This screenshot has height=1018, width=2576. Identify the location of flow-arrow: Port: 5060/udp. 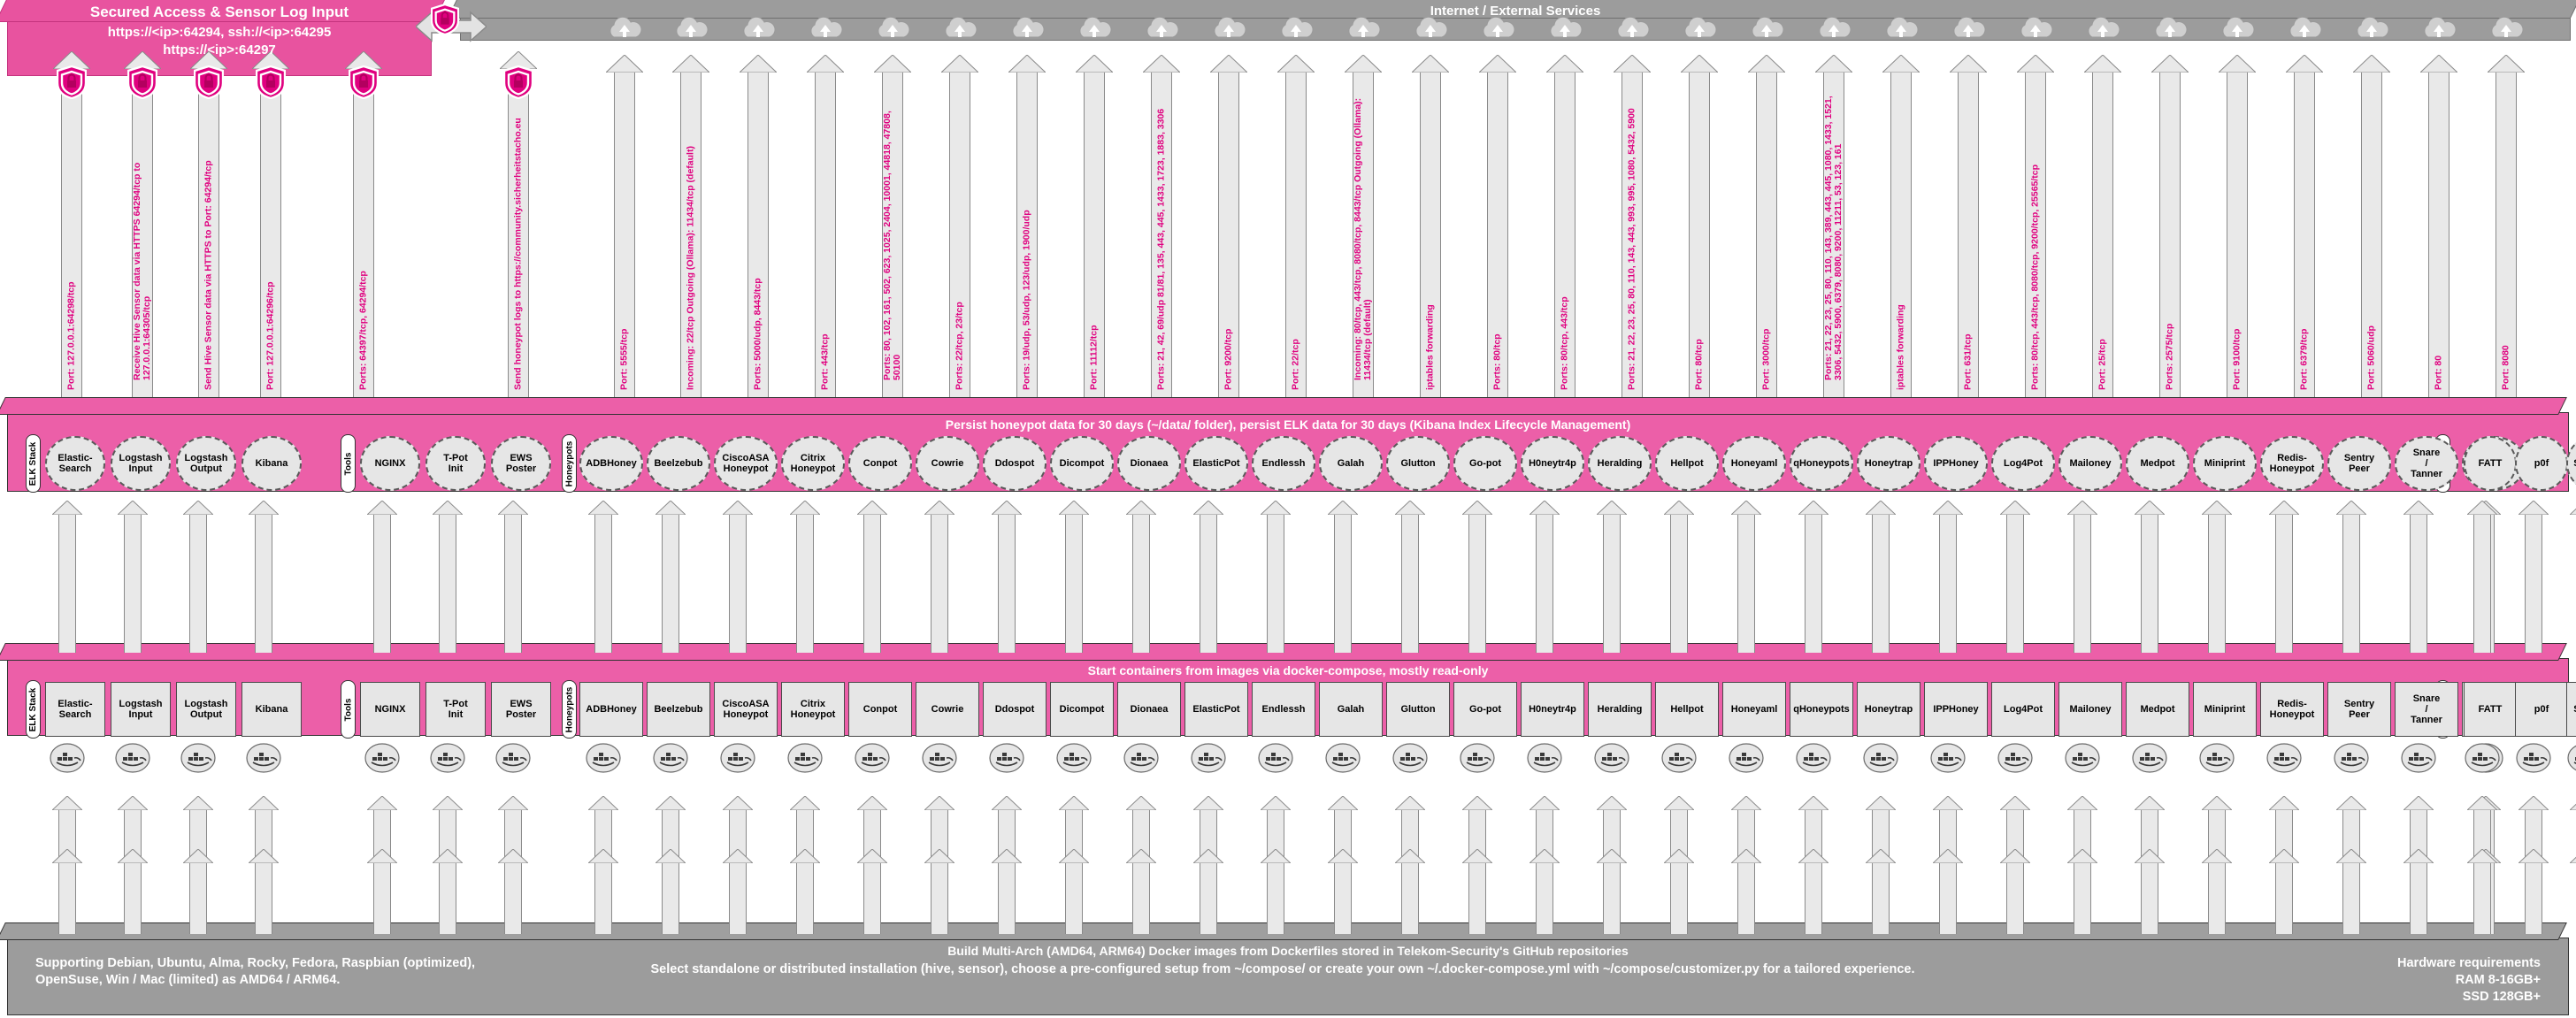
(2371, 230).